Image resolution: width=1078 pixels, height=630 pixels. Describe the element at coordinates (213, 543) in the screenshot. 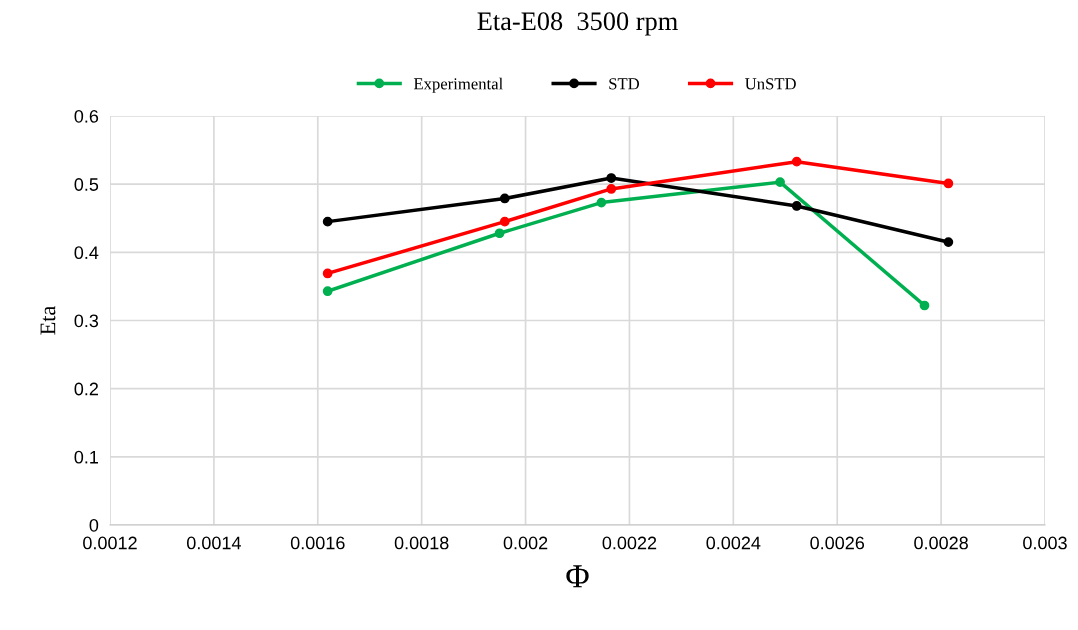

I see `x-tick-label: 0.0014` at that location.